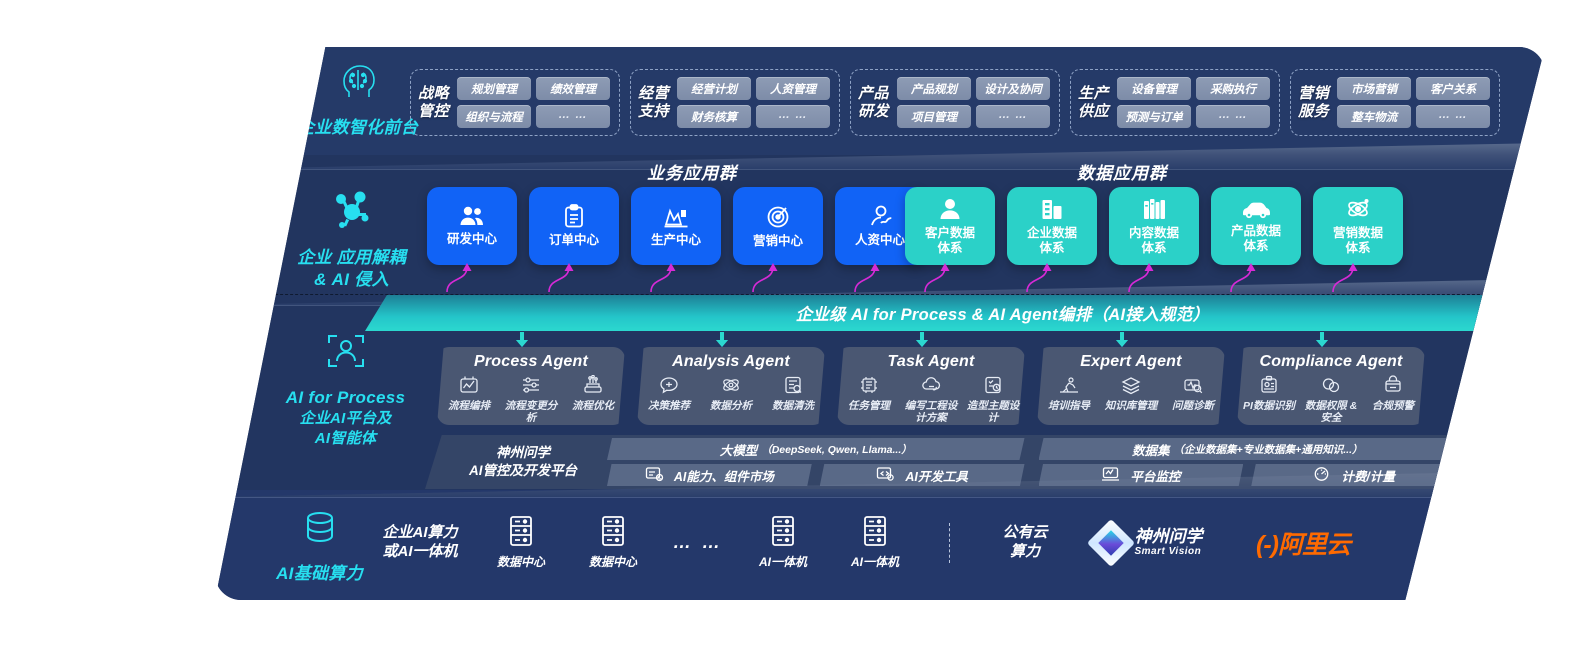 The height and width of the screenshot is (647, 1572). Describe the element at coordinates (1154, 88) in the screenshot. I see `domain-chip: 设备管理` at that location.